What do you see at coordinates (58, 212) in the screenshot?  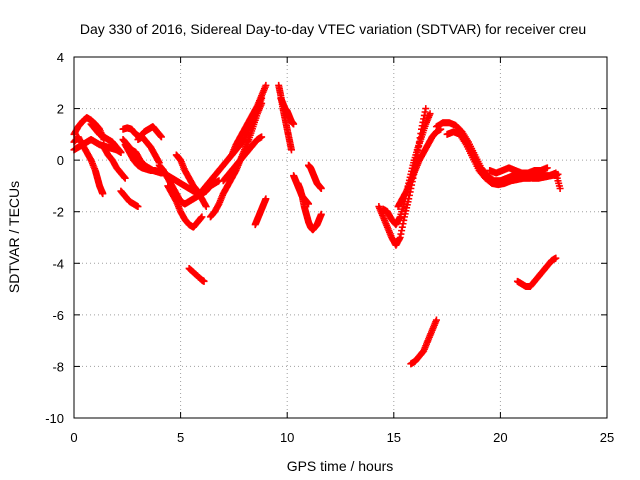 I see `y-tick-label: -2` at bounding box center [58, 212].